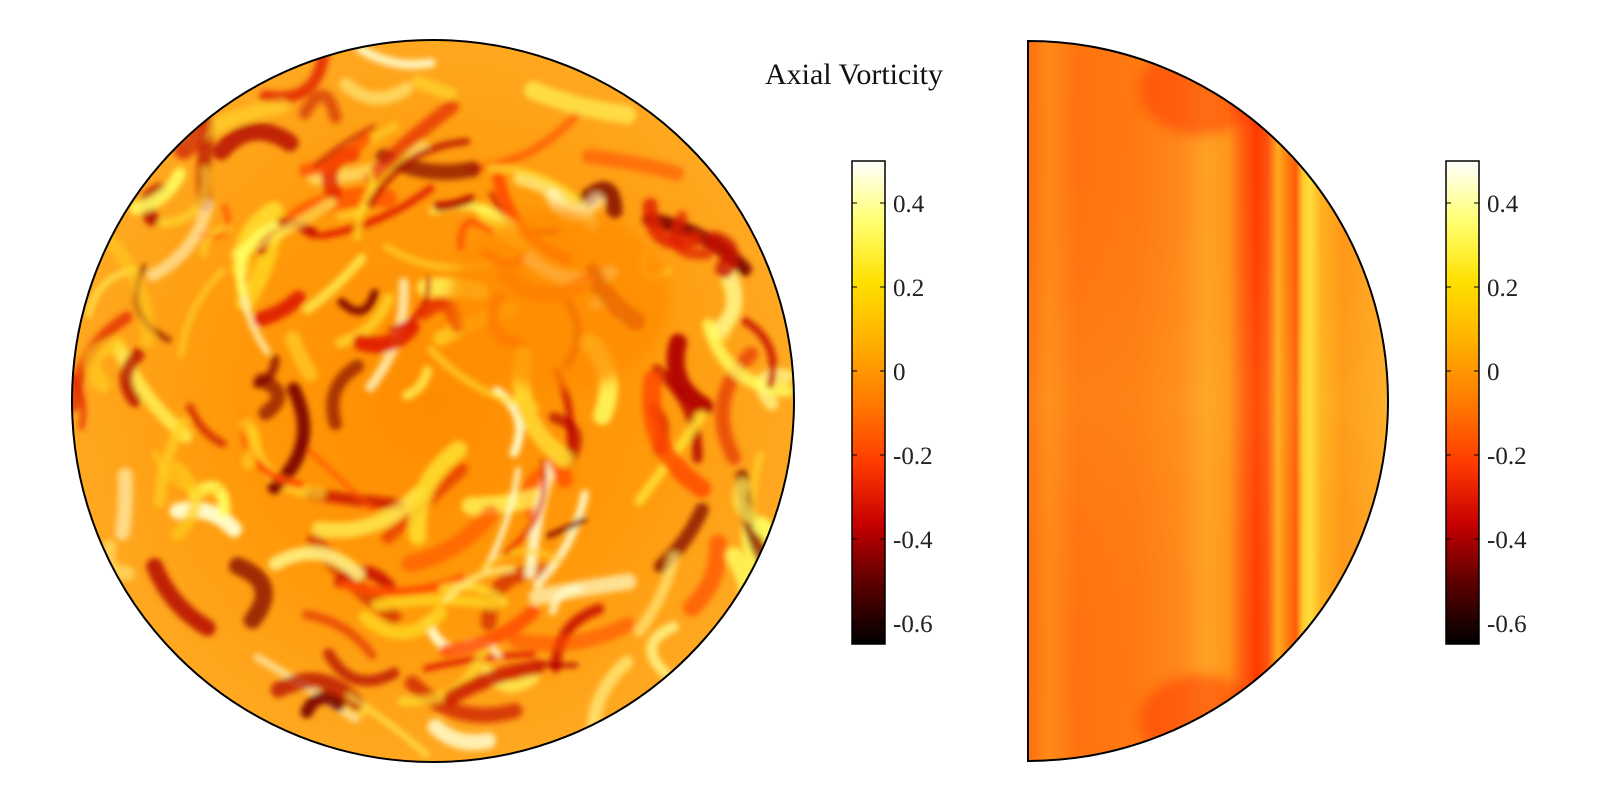  I want to click on colorbar-right: 0.4 0.2 0 -0.2 -0.4 -0.6, so click(1486, 402).